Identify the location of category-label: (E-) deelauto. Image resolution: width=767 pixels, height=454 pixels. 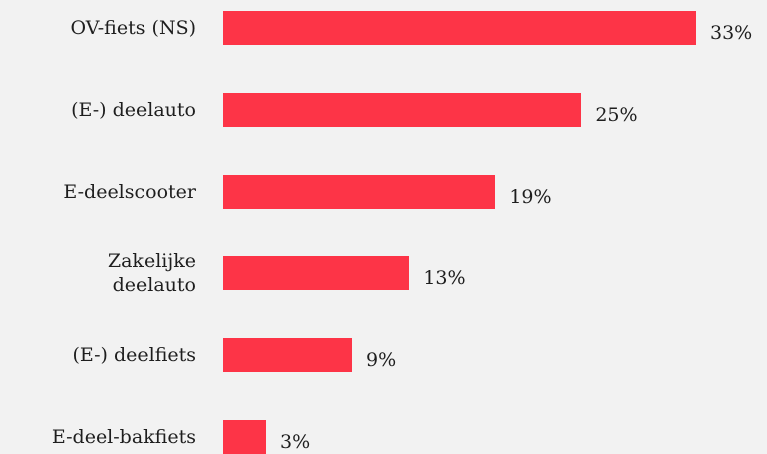
(133, 109).